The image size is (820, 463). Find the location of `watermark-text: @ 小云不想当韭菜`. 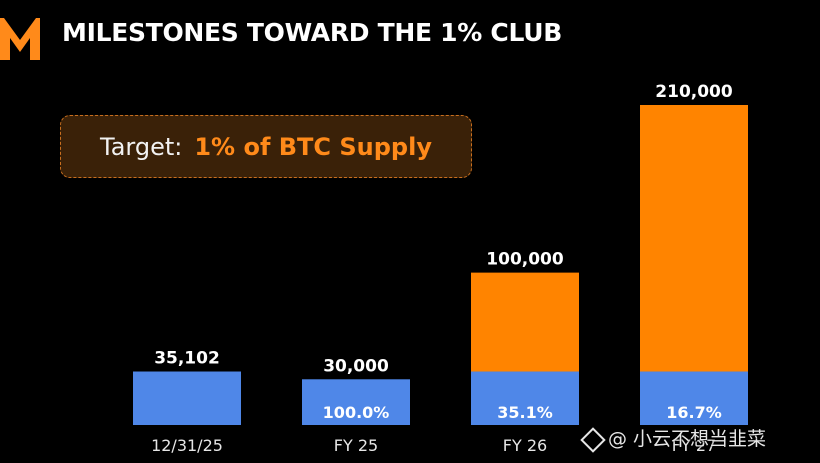

watermark-text: @ 小云不想当韭菜 is located at coordinates (687, 439).